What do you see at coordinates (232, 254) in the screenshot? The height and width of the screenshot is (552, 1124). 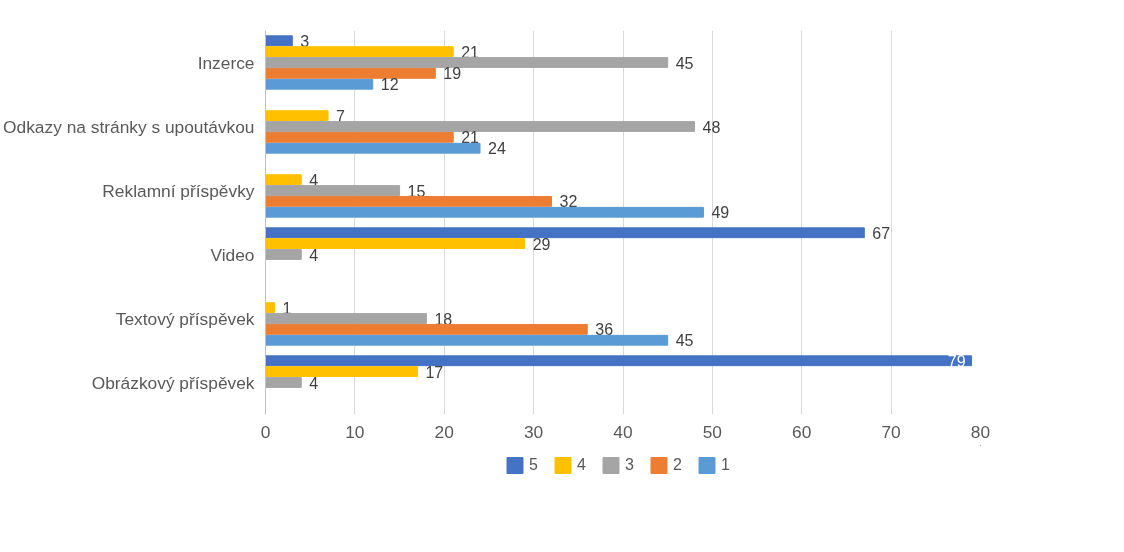 I see `y-tick-label: Video` at bounding box center [232, 254].